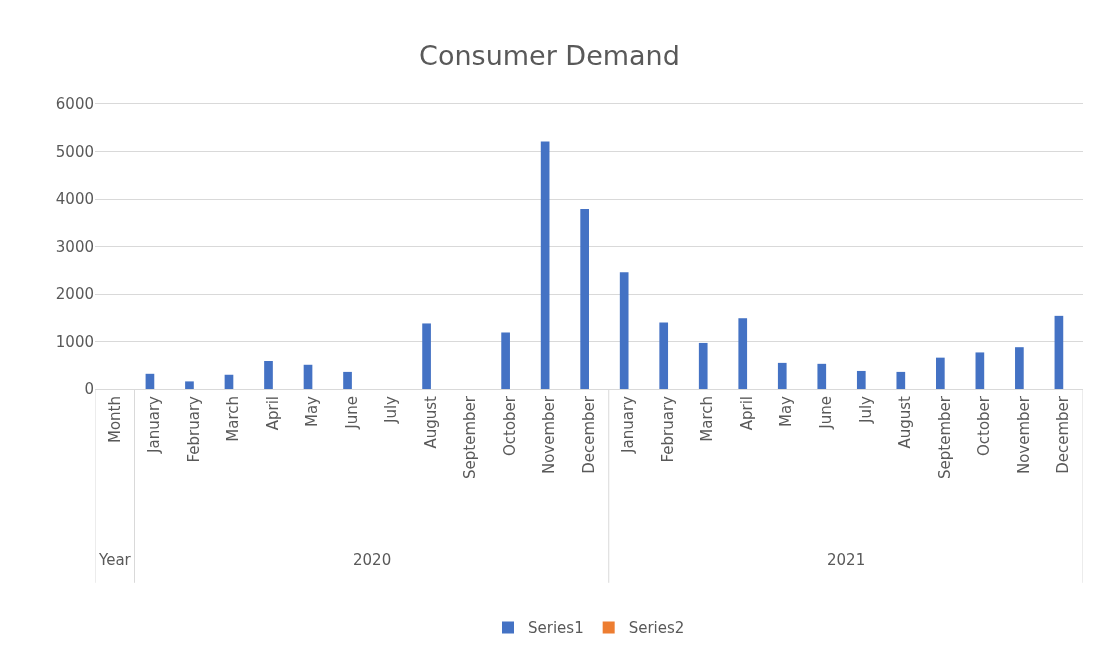 Image resolution: width=1099 pixels, height=657 pixels. Describe the element at coordinates (89, 389) in the screenshot. I see `y-tick-label: 0` at that location.